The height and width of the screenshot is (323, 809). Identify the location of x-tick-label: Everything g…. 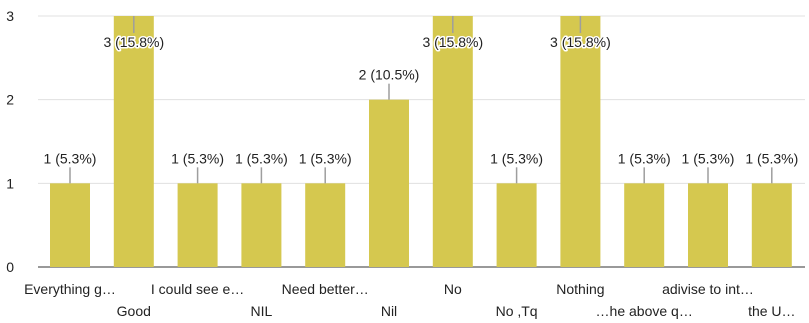
(70, 289).